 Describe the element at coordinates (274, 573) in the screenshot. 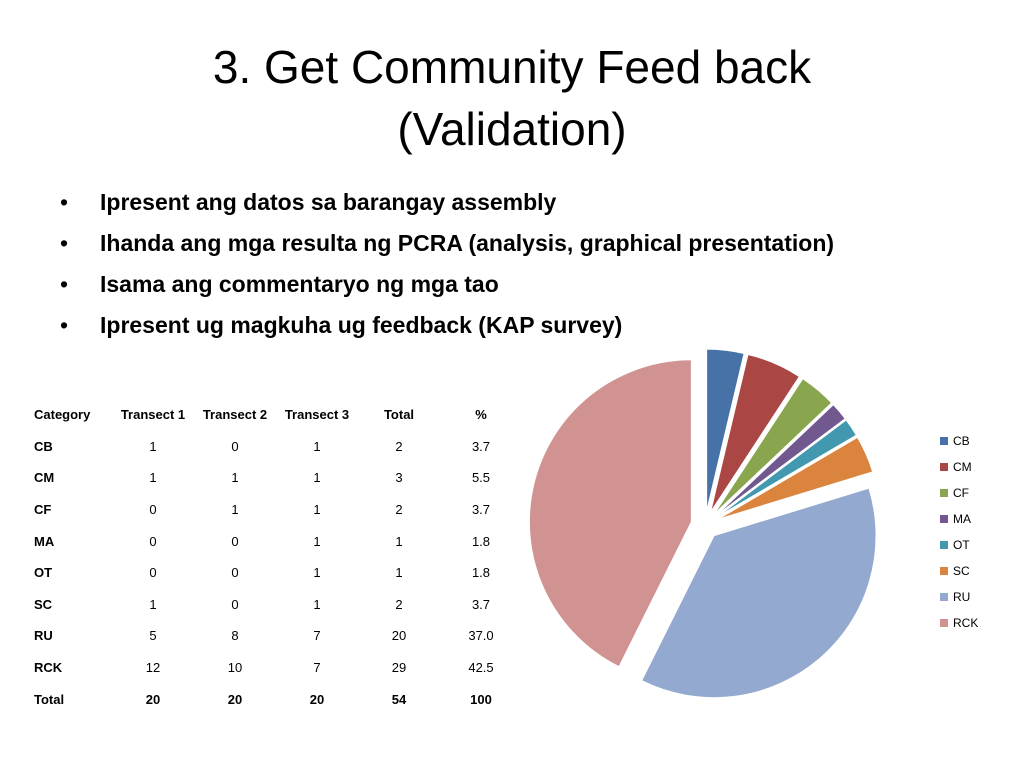

I see `table-row: OT 0 0 1 1 1.8` at that location.